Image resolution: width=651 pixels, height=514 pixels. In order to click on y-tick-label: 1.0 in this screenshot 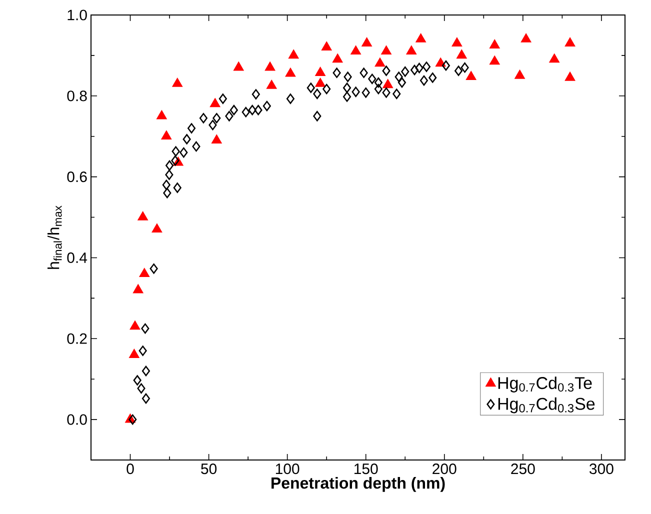, I will do `click(77, 15)`.